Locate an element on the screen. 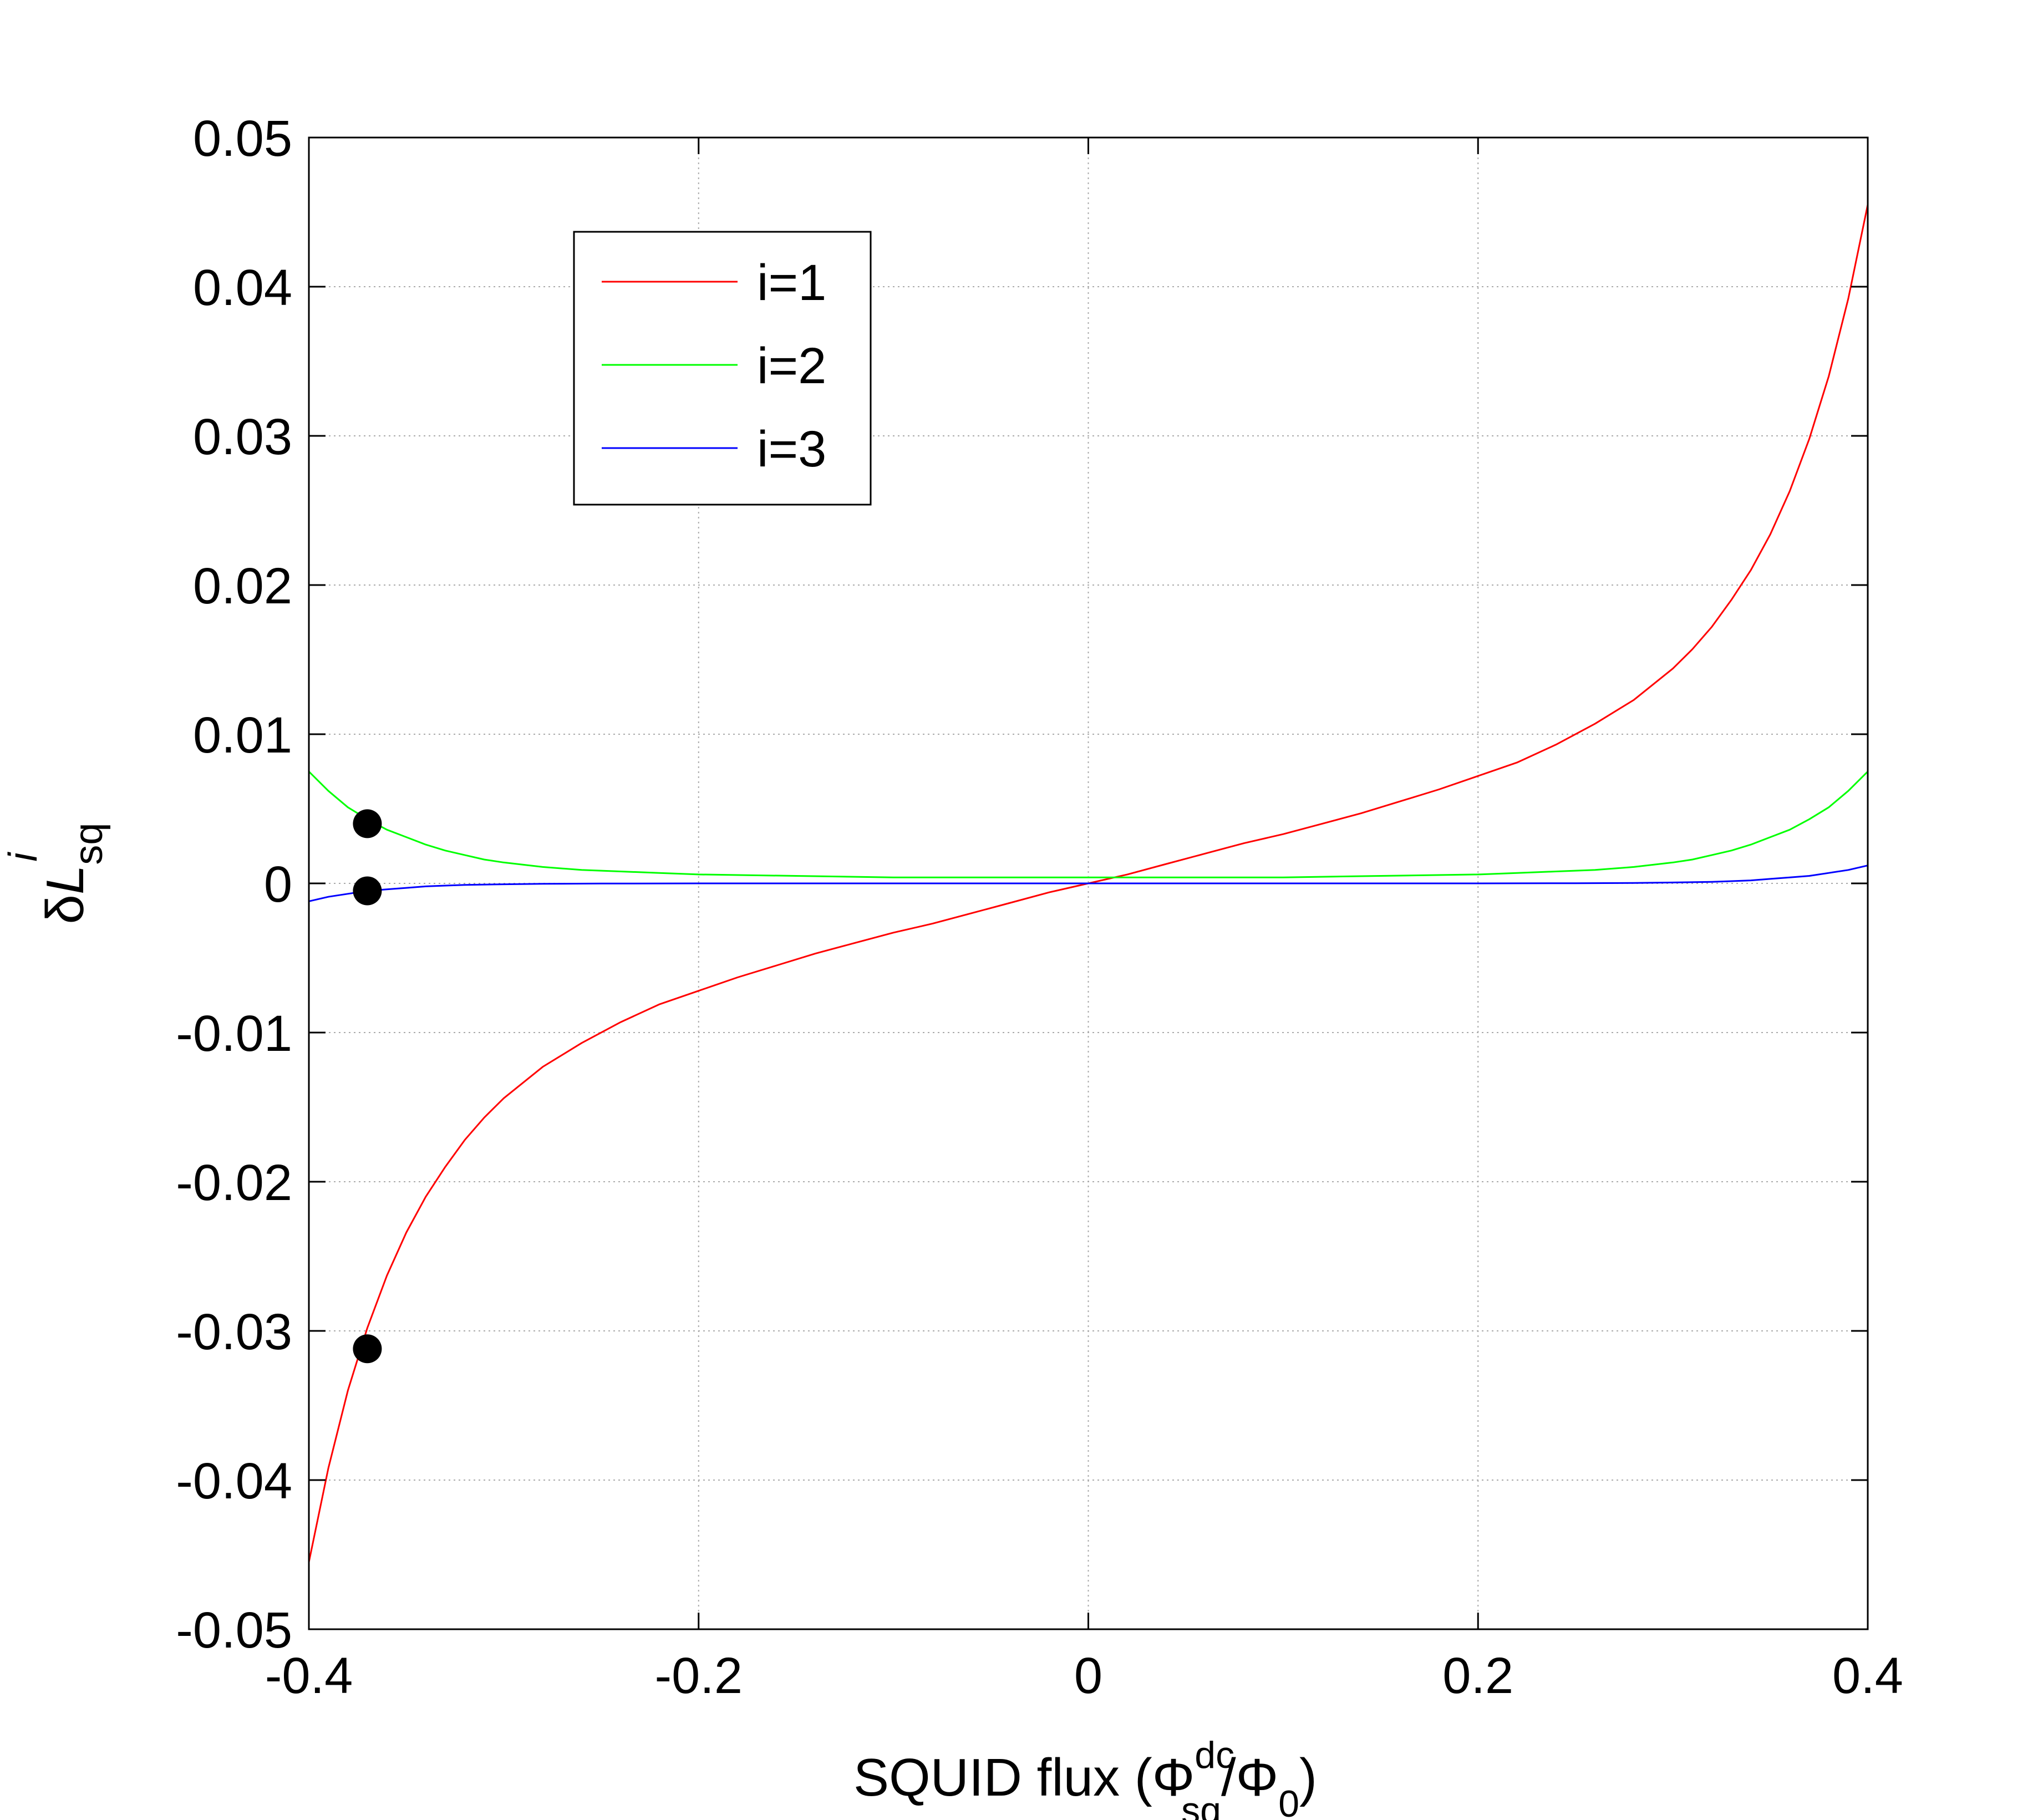  x-tick-label: 0.2 is located at coordinates (1477, 1676).